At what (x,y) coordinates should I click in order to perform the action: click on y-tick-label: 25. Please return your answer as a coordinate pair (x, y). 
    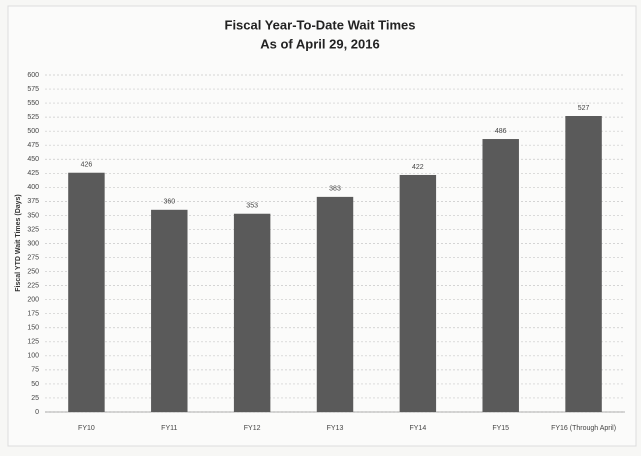
    Looking at the image, I should click on (35, 398).